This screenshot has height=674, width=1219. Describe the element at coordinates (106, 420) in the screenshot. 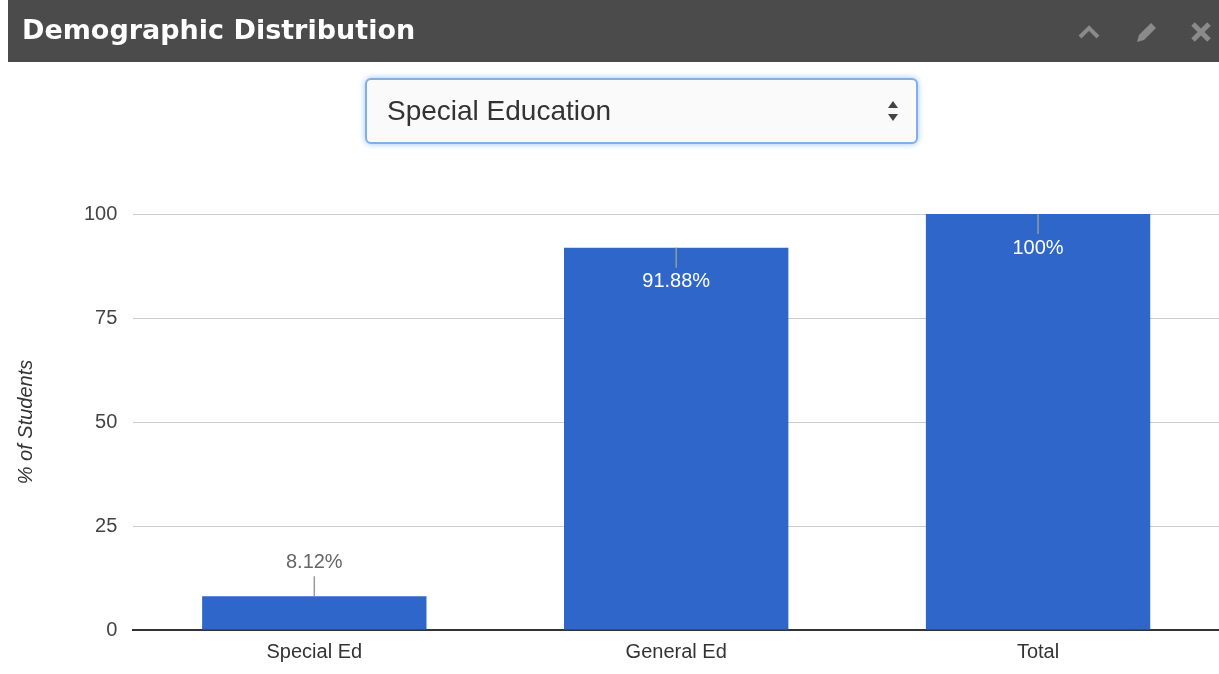

I see `y-tick-label: 50` at that location.